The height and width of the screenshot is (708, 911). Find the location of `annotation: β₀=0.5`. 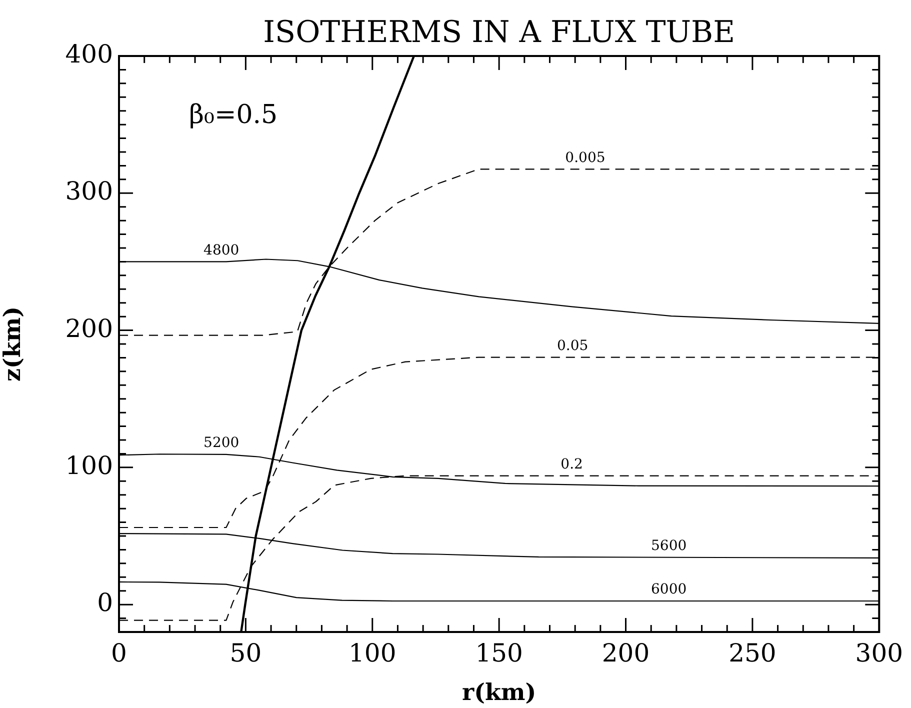

annotation: β₀=0.5 is located at coordinates (233, 115).